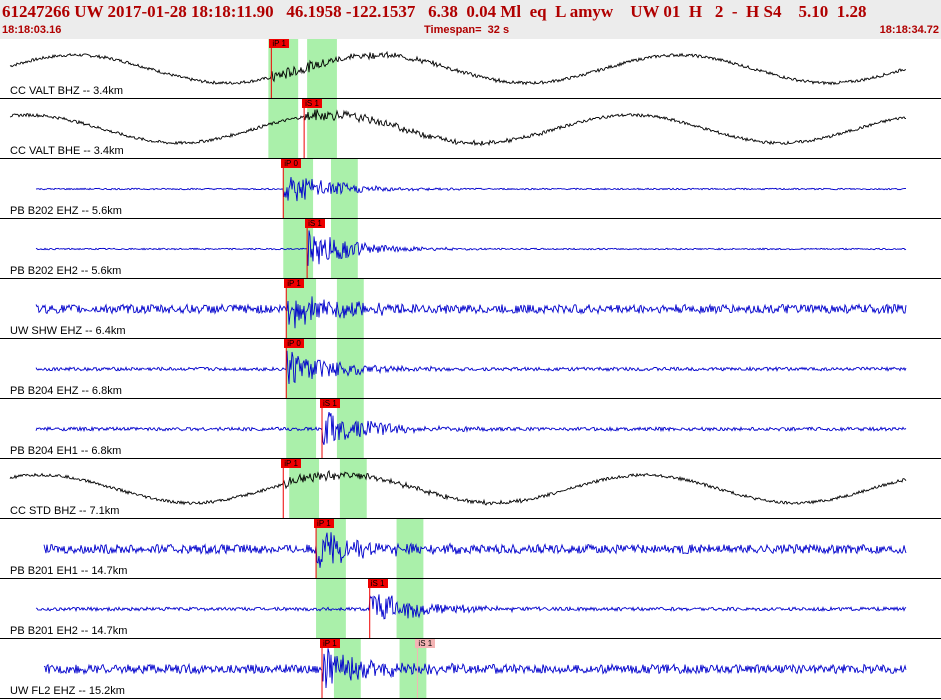  I want to click on station-label: CC VALT BHE -- 3.4km, so click(67, 151).